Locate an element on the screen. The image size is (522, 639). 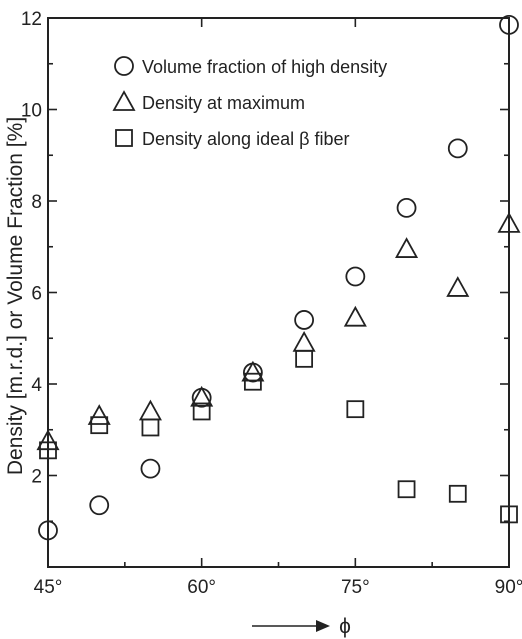
x-tick-label: 90° is located at coordinates (508, 587).